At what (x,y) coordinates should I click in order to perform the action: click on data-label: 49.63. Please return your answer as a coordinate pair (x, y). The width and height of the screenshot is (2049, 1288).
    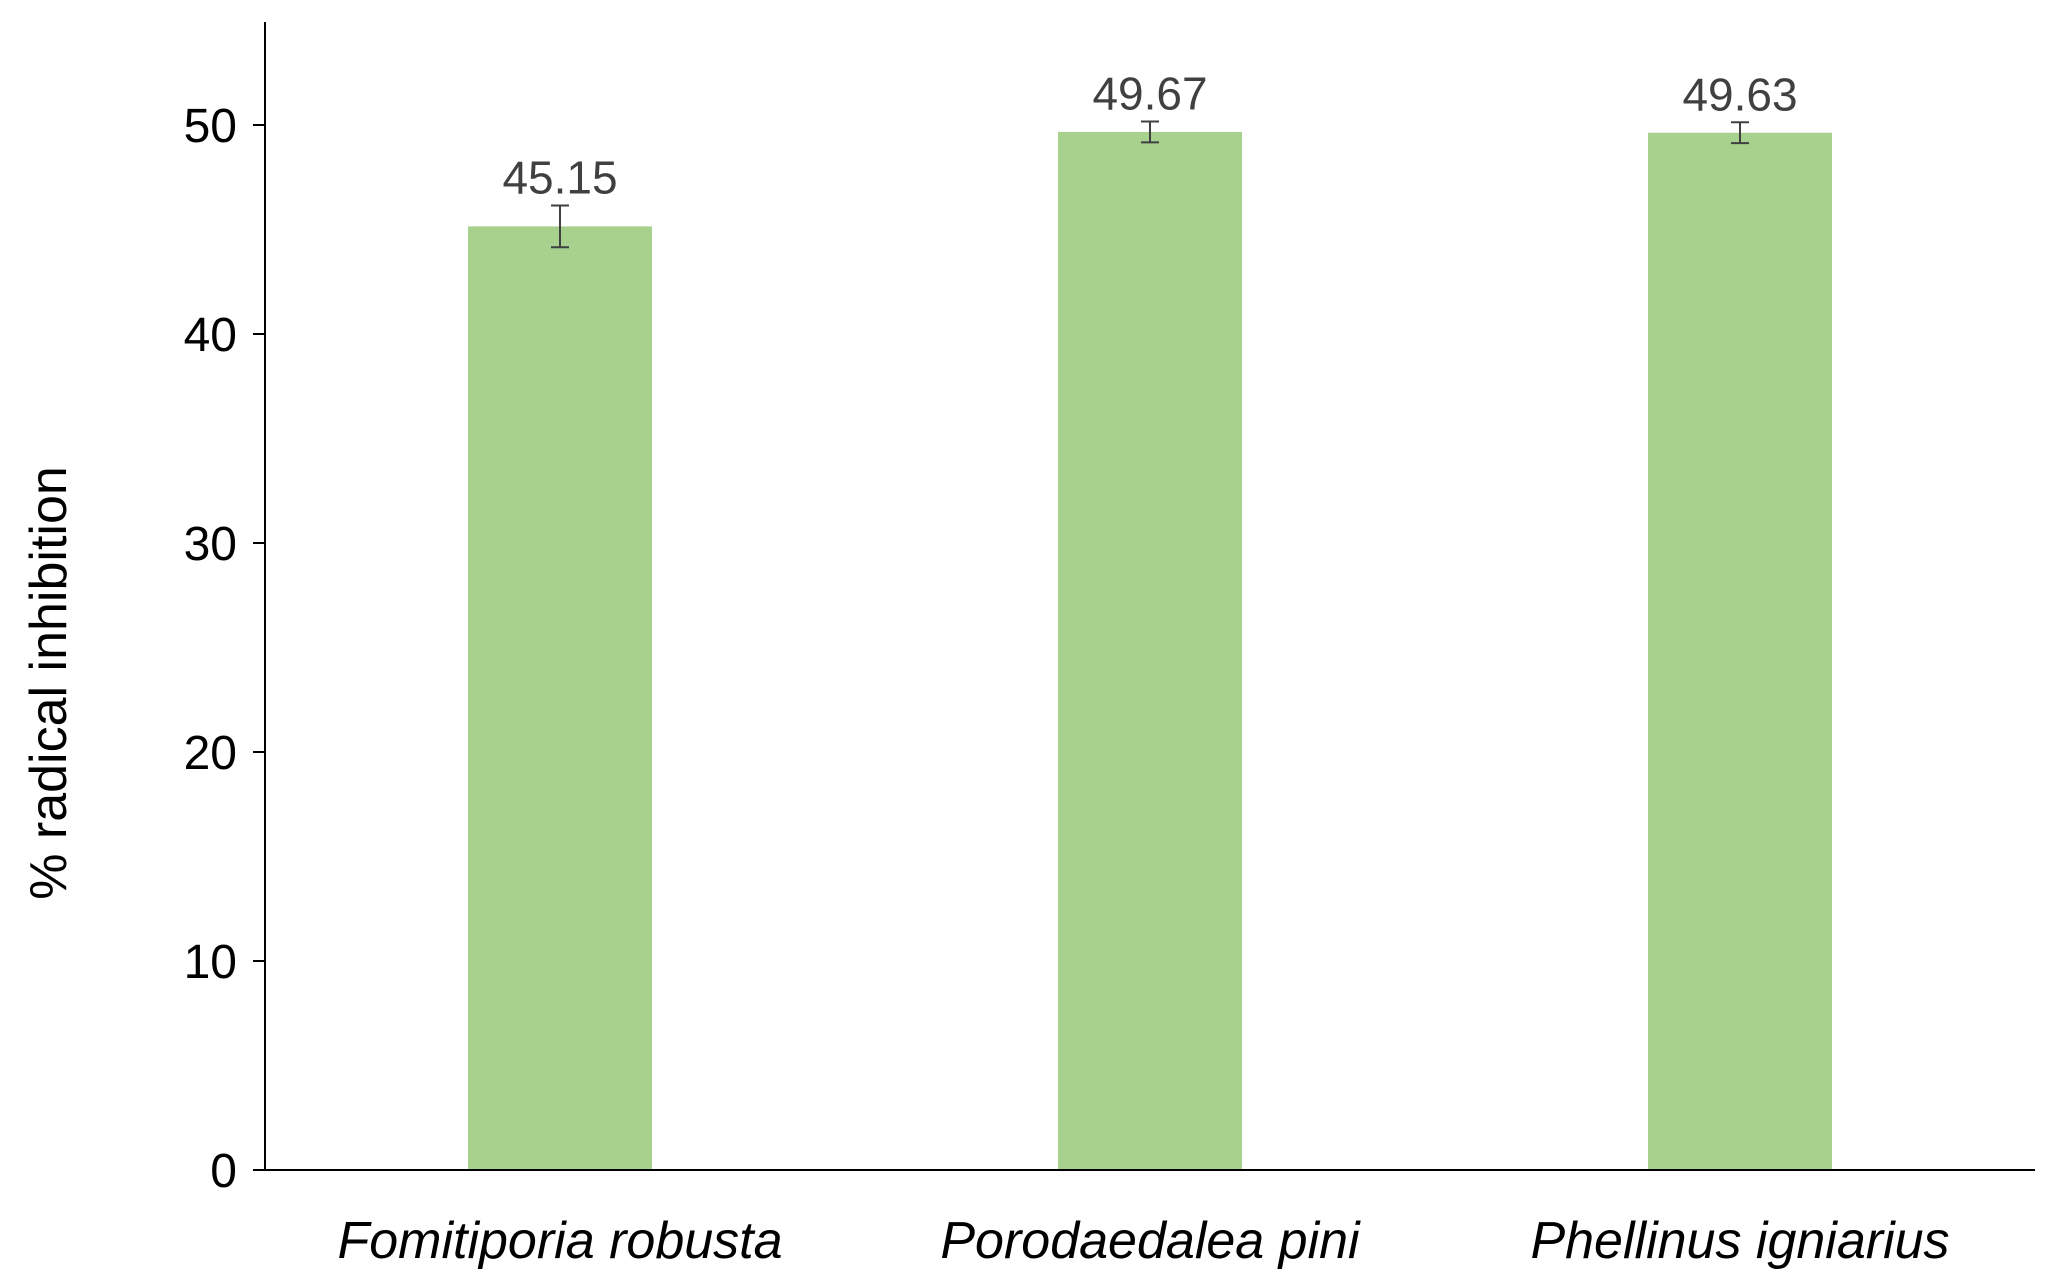
    Looking at the image, I should click on (1739, 94).